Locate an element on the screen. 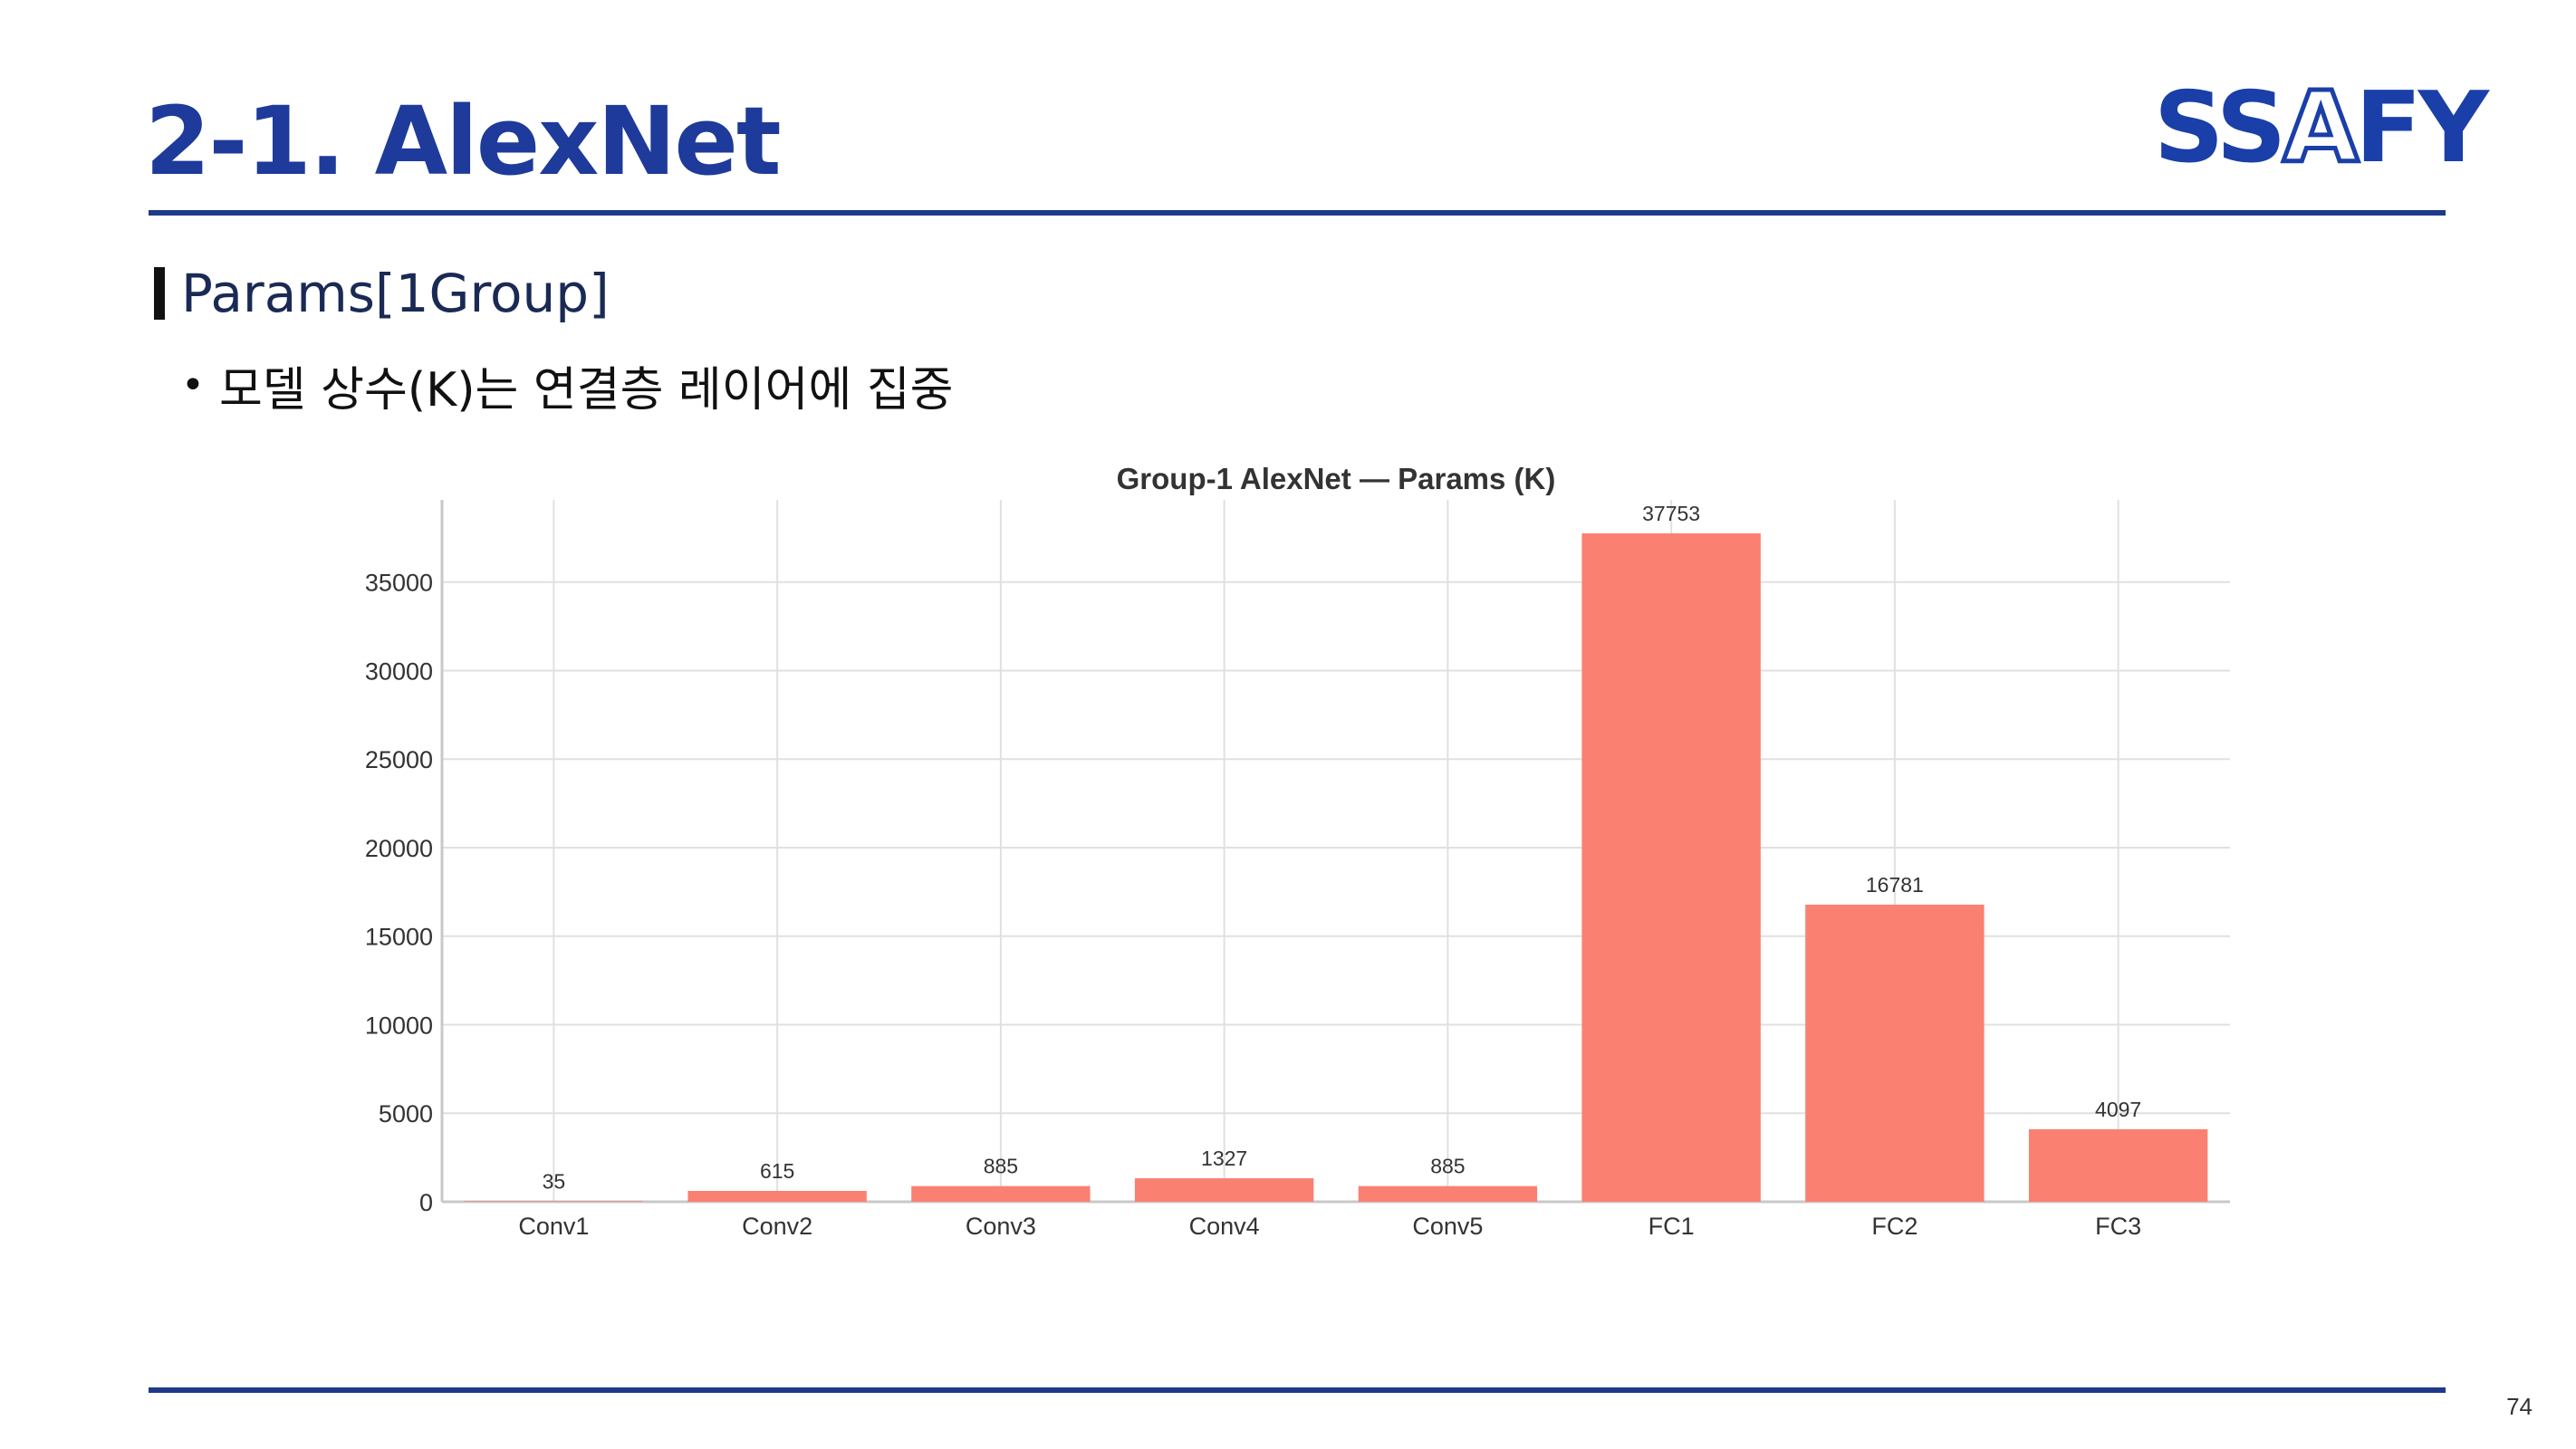  section-marker is located at coordinates (159, 293).